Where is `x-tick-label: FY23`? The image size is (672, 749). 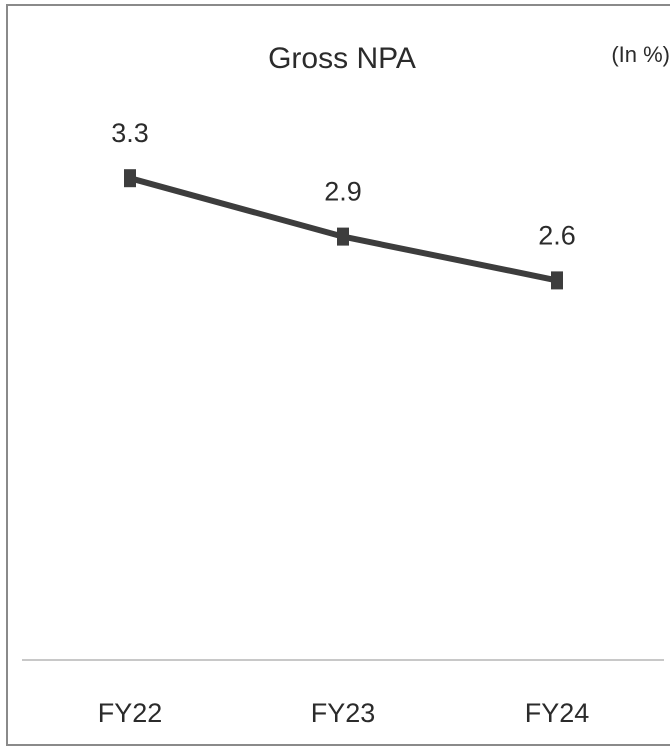 x-tick-label: FY23 is located at coordinates (343, 713).